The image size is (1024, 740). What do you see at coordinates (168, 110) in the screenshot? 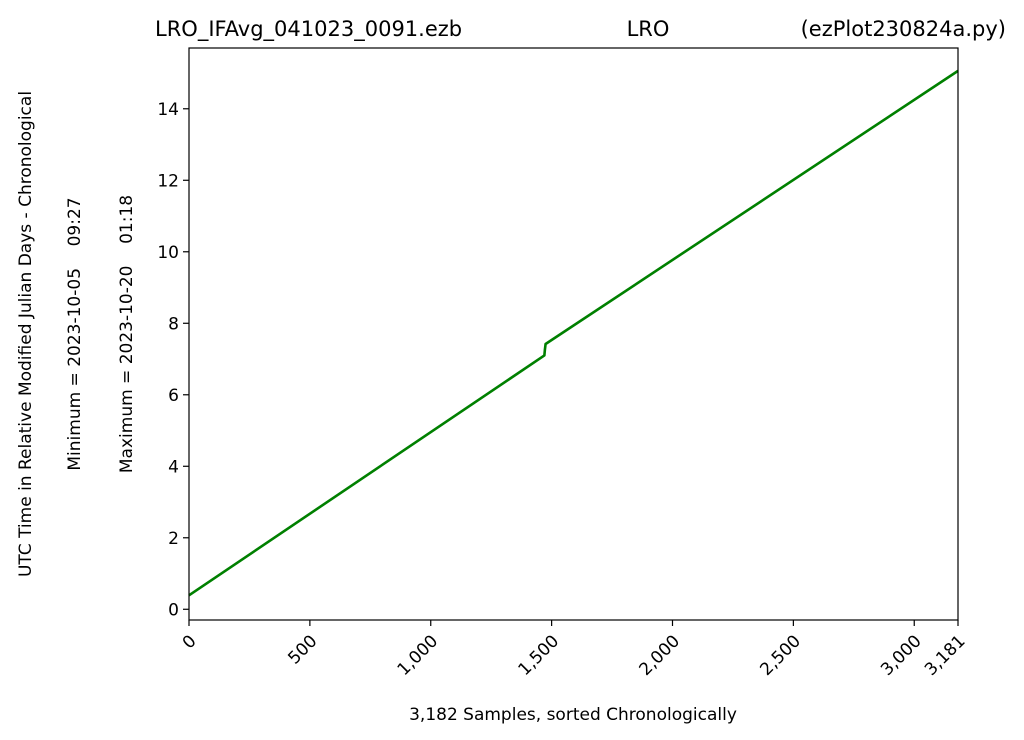
I see `y-tick-label: 14` at bounding box center [168, 110].